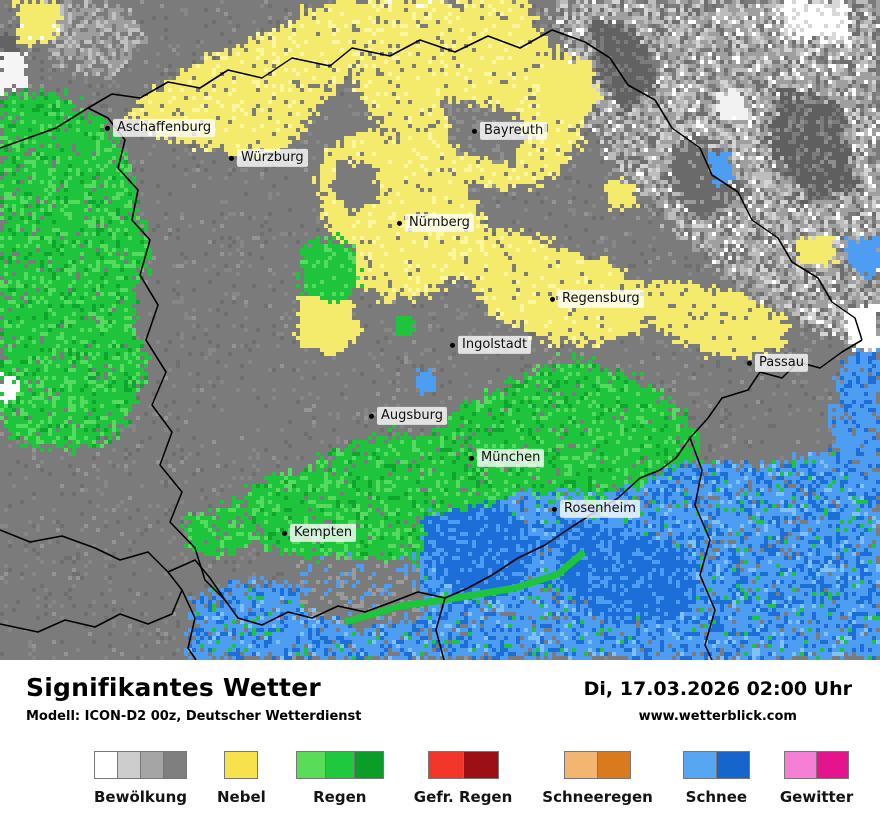 Image resolution: width=880 pixels, height=830 pixels. I want to click on legend-group-nebel: Nebel, so click(241, 778).